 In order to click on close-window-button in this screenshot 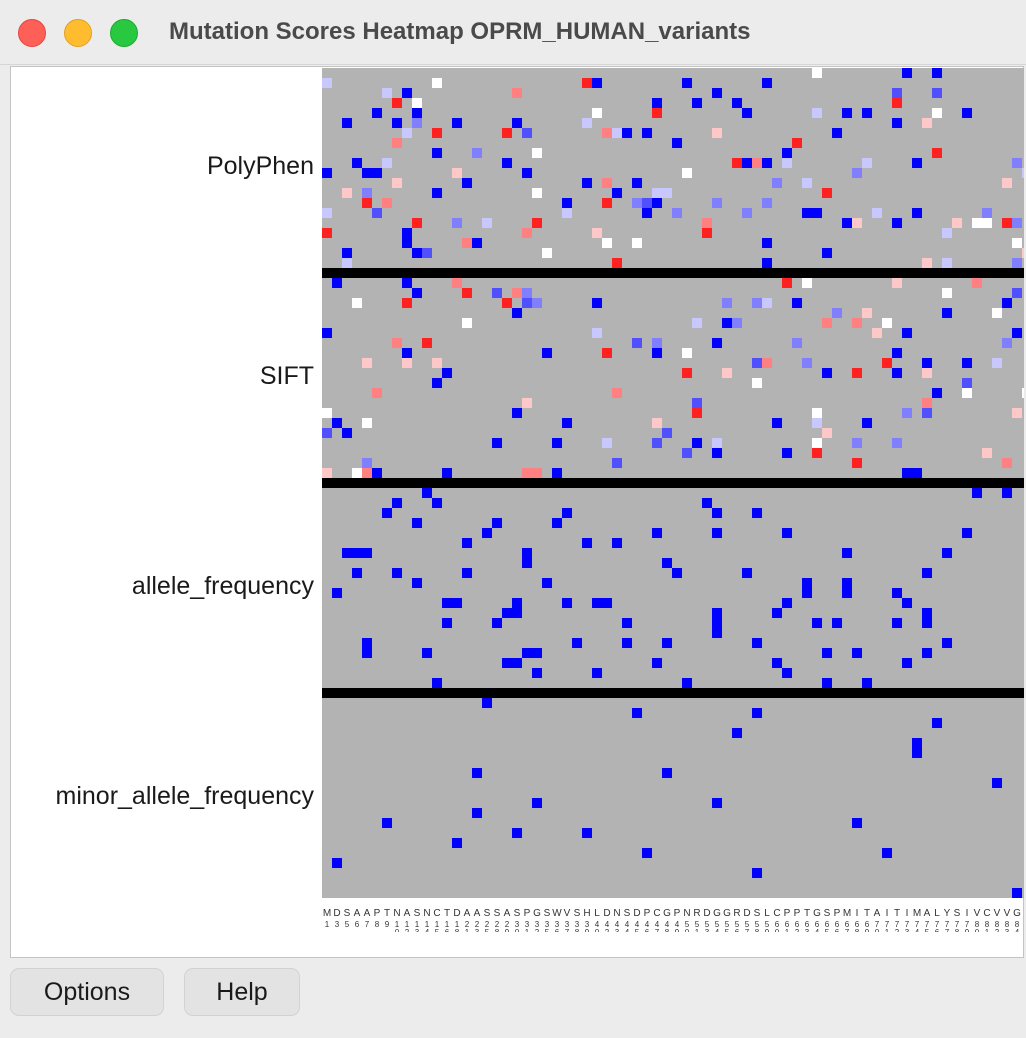, I will do `click(32, 33)`.